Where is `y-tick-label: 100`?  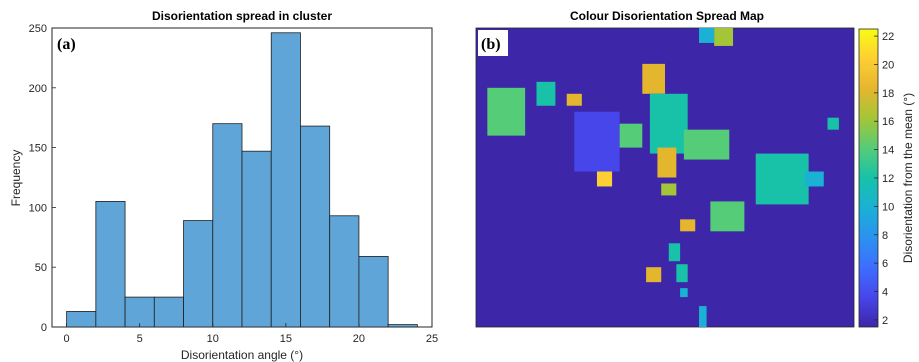 y-tick-label: 100 is located at coordinates (38, 208).